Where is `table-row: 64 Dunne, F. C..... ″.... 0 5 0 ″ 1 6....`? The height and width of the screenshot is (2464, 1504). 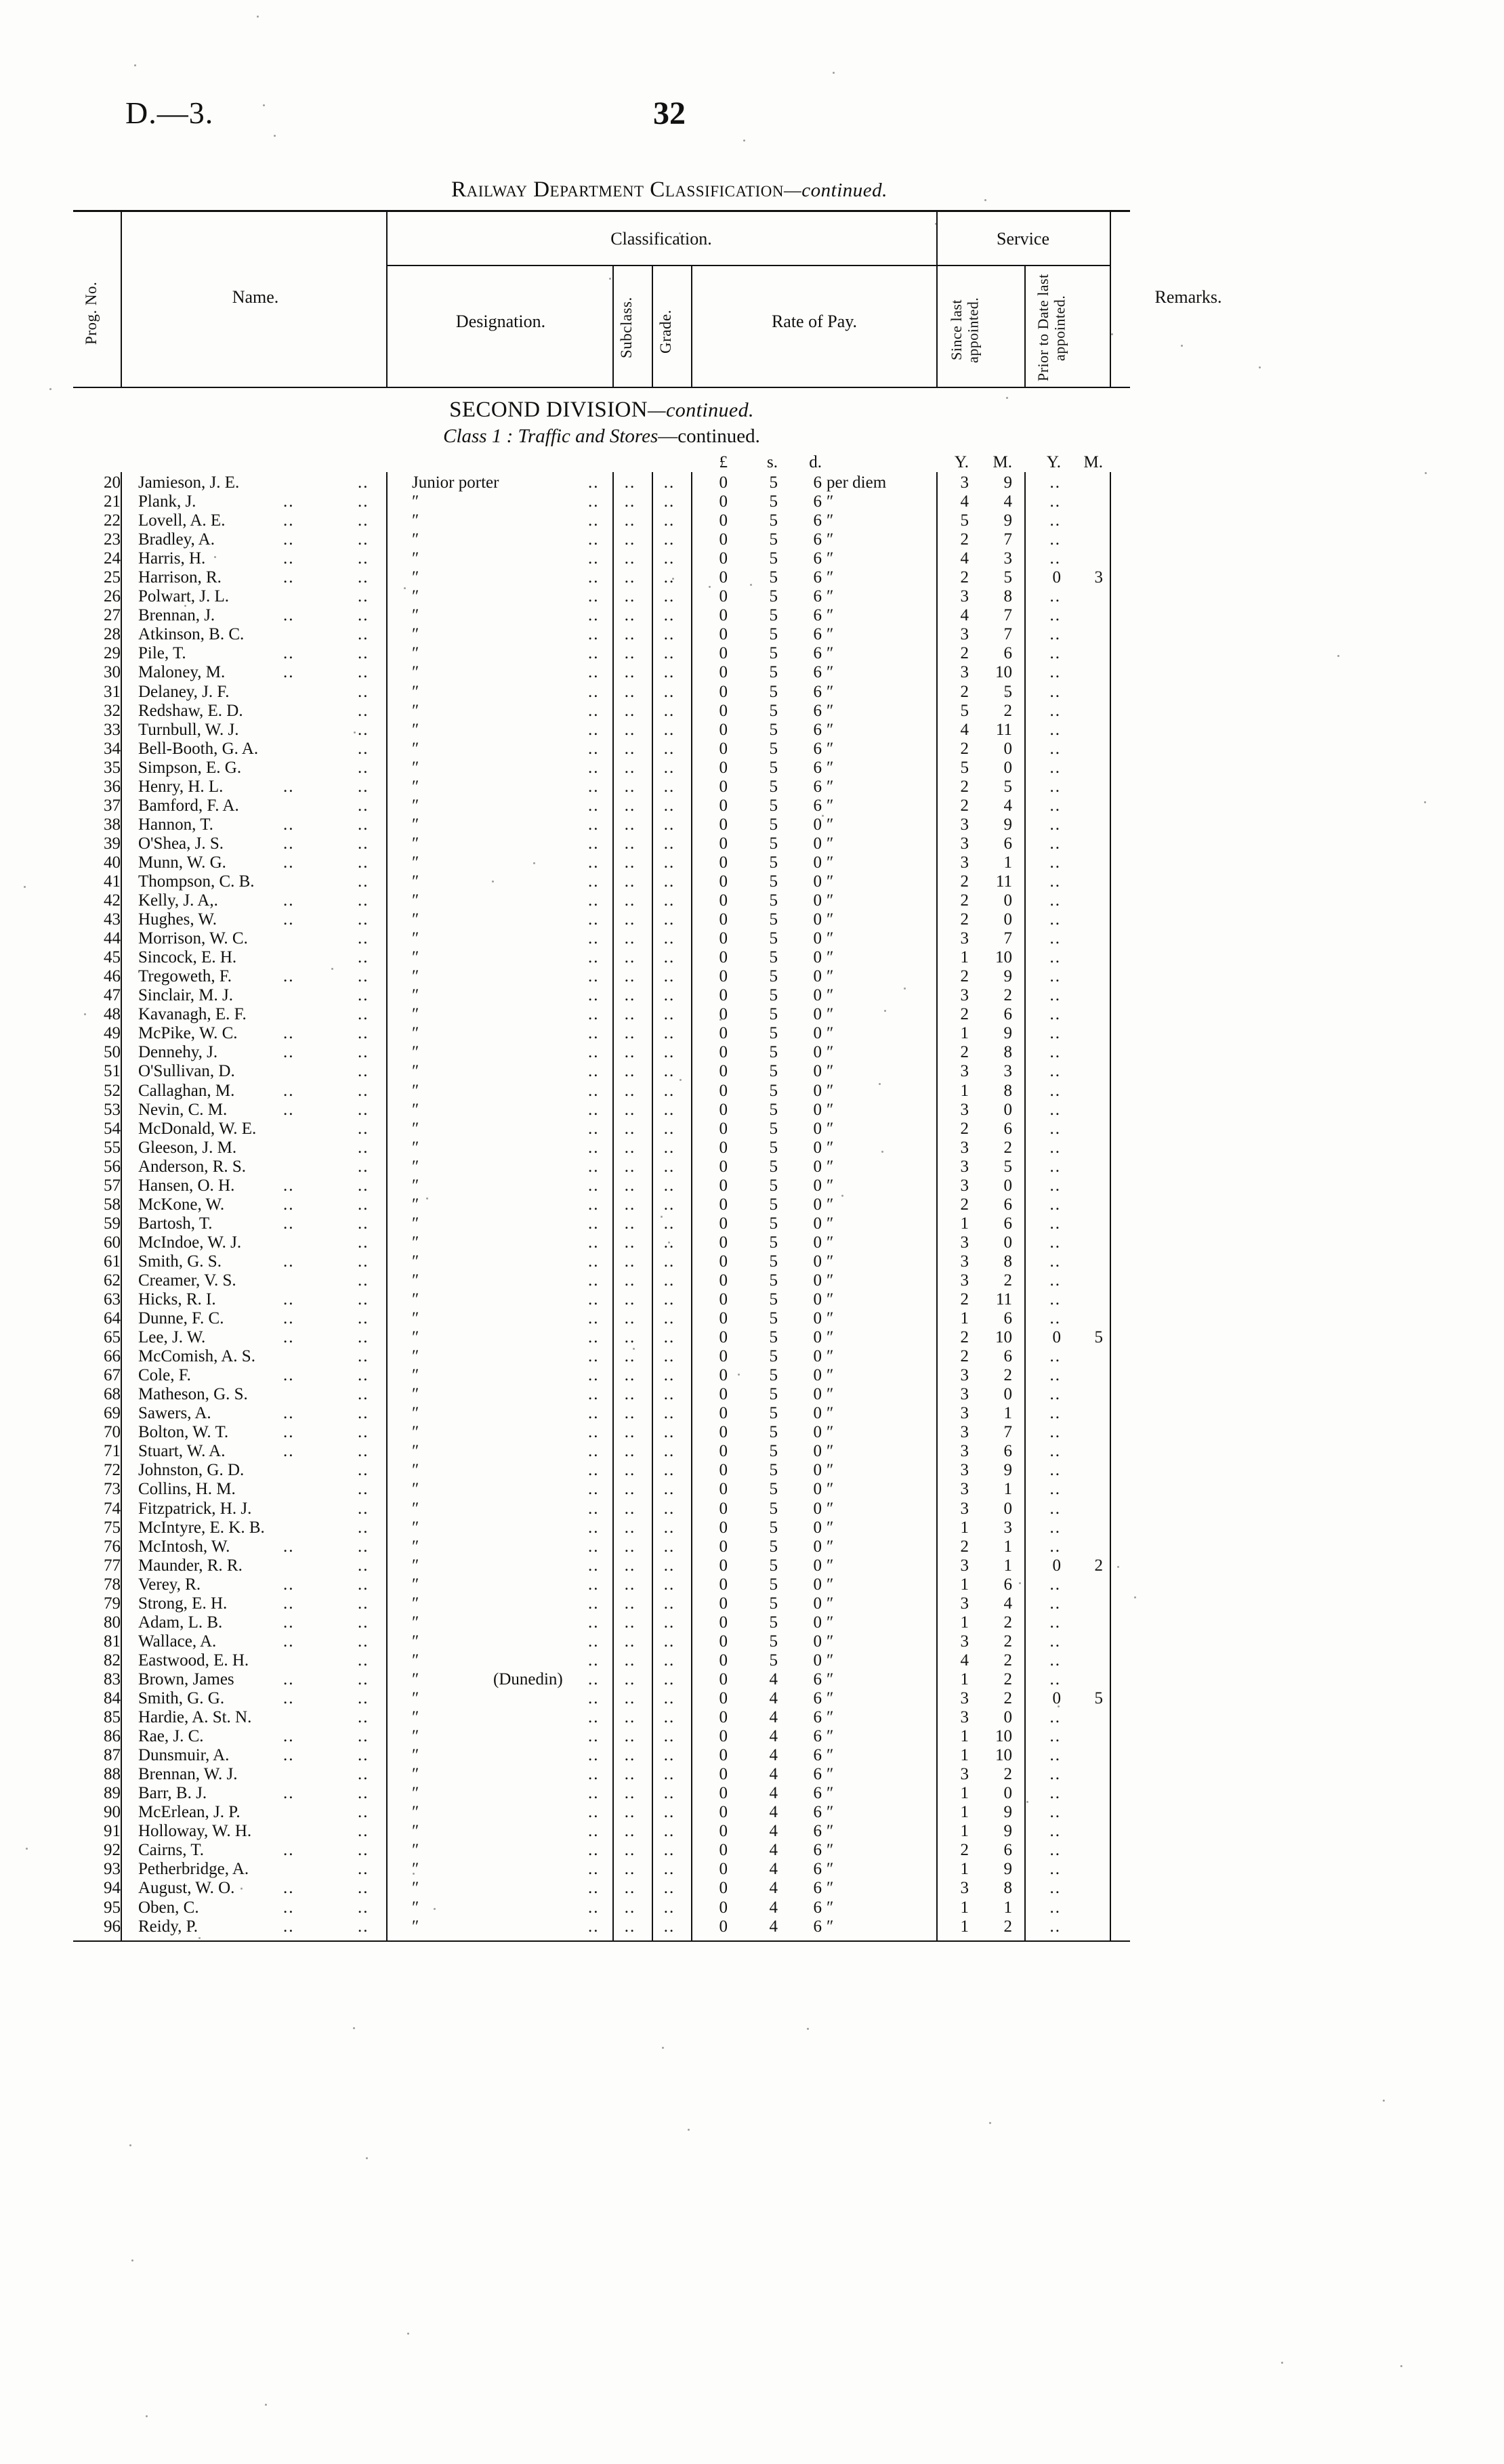
table-row: 64 Dunne, F. C..... ″.... 0 5 0 ″ 1 6.... is located at coordinates (601, 1318).